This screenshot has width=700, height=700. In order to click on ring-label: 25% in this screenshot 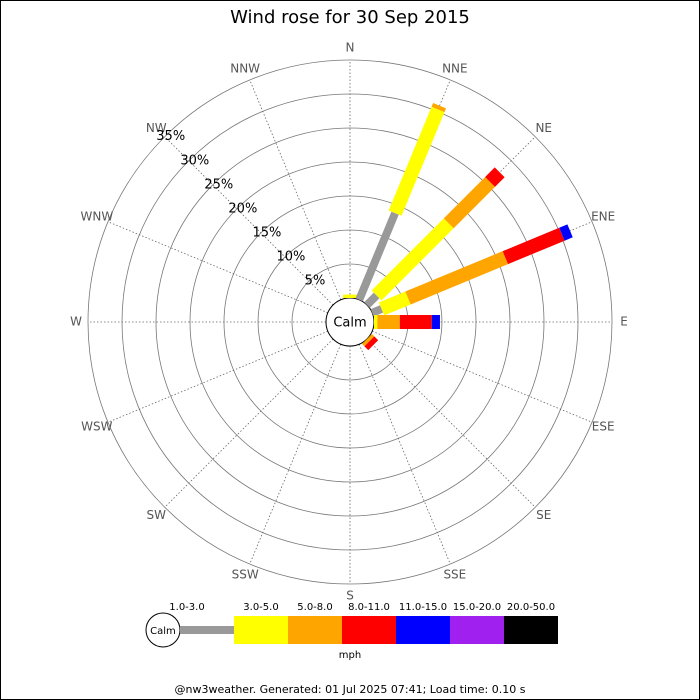, I will do `click(218, 184)`.